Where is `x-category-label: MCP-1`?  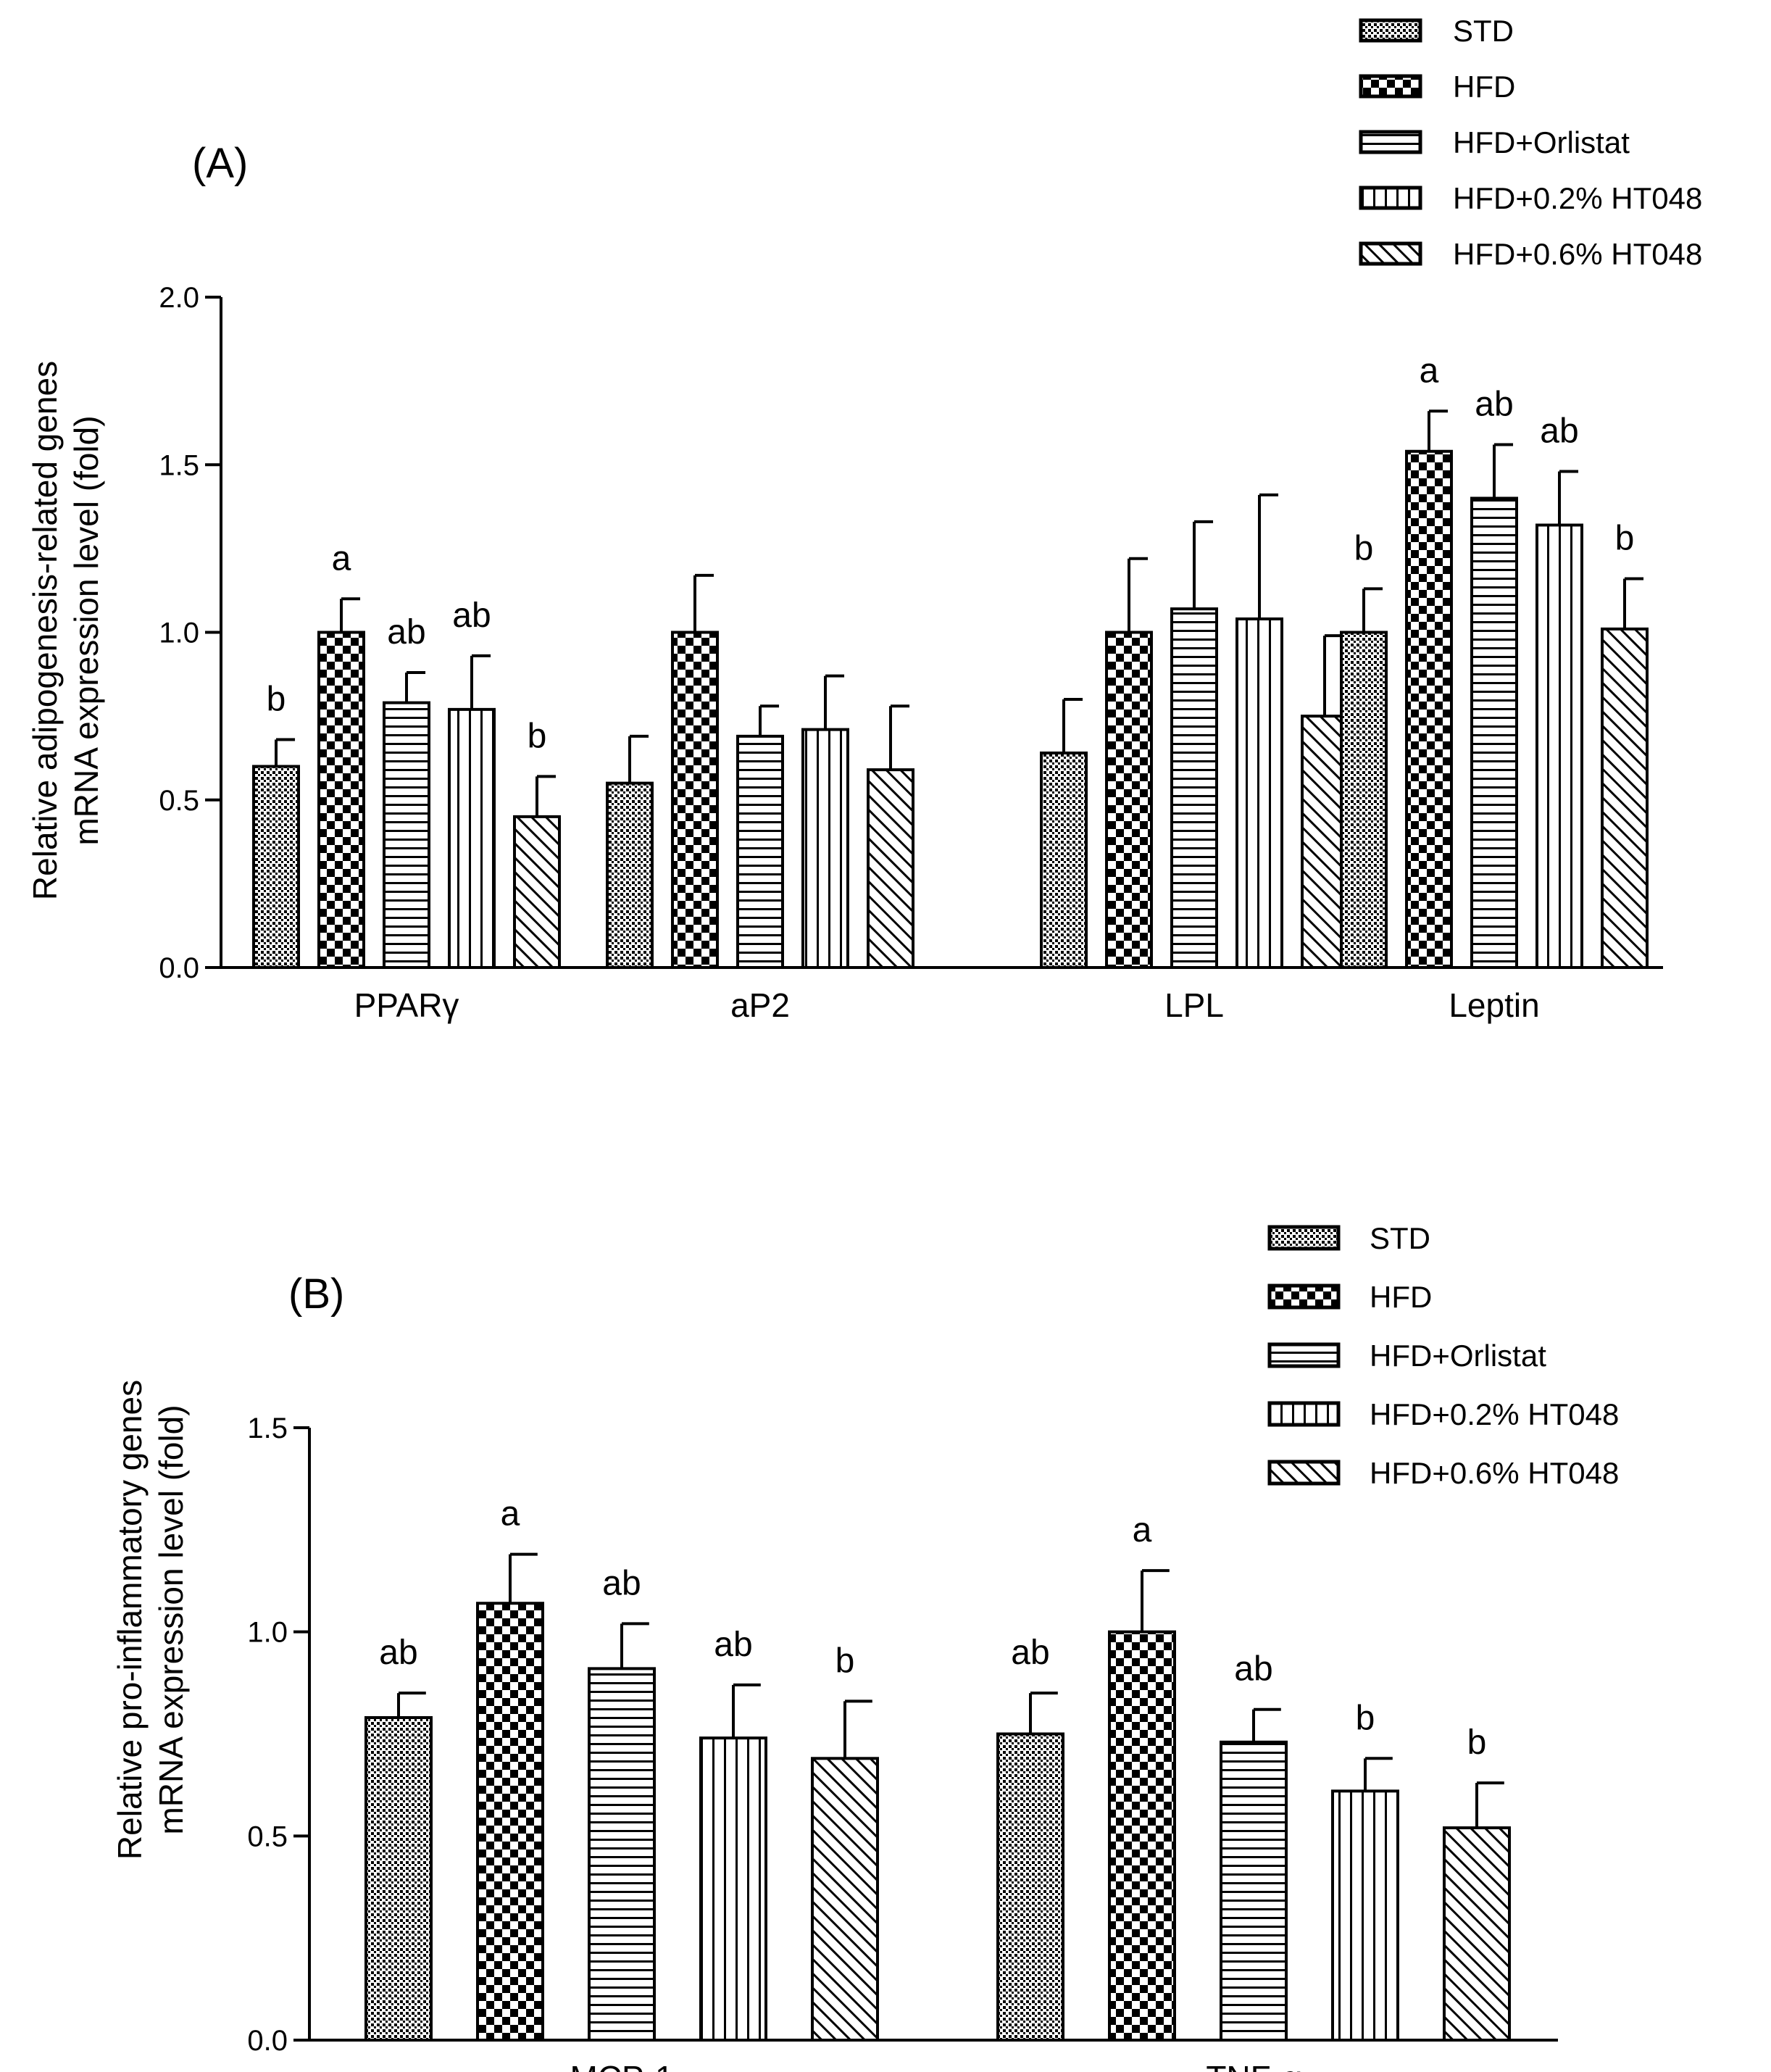
x-category-label: MCP-1 is located at coordinates (621, 2065).